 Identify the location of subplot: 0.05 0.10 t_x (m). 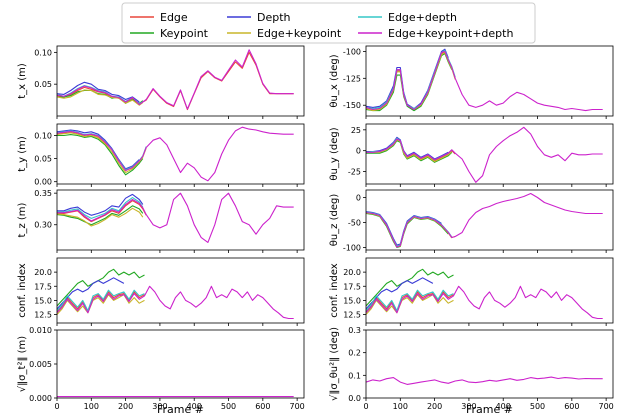
(161, 82).